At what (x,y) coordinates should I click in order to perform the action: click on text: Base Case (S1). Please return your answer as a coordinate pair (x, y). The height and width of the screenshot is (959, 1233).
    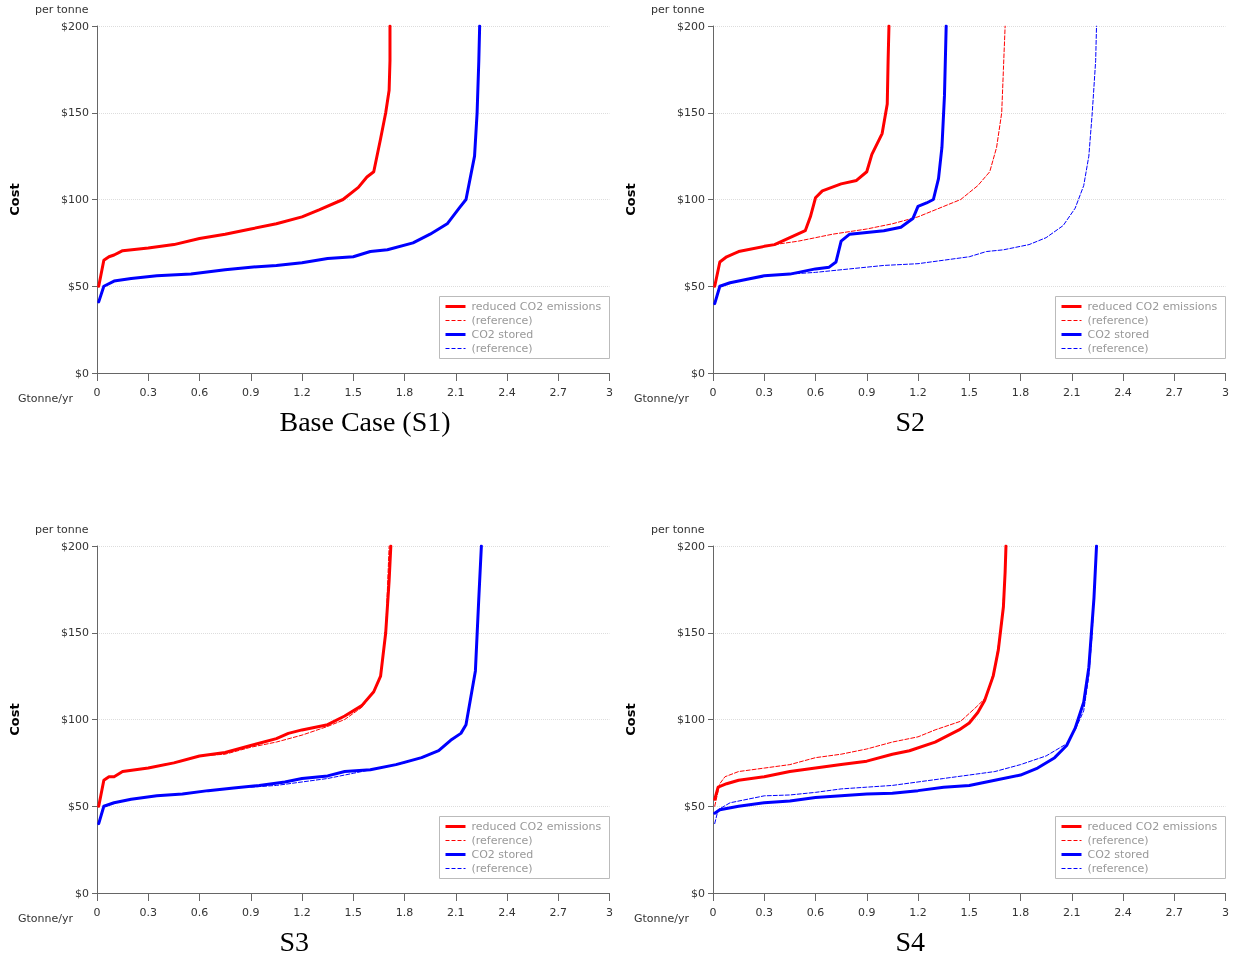
    Looking at the image, I should click on (365, 421).